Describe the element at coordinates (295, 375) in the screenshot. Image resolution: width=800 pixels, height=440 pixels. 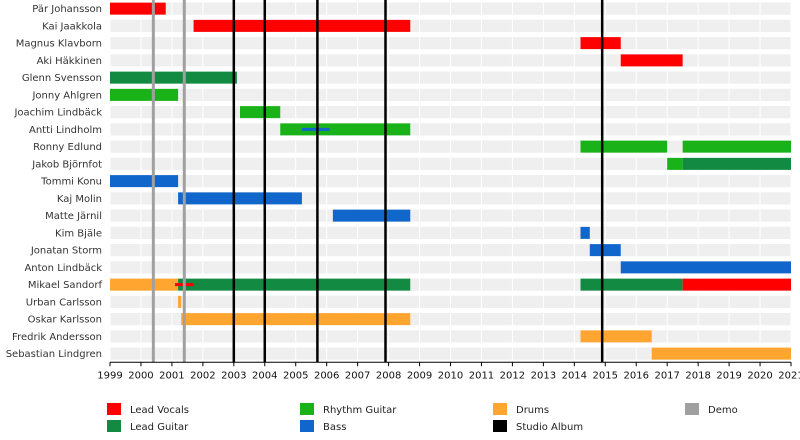
I see `x-tick-label: 2005` at that location.